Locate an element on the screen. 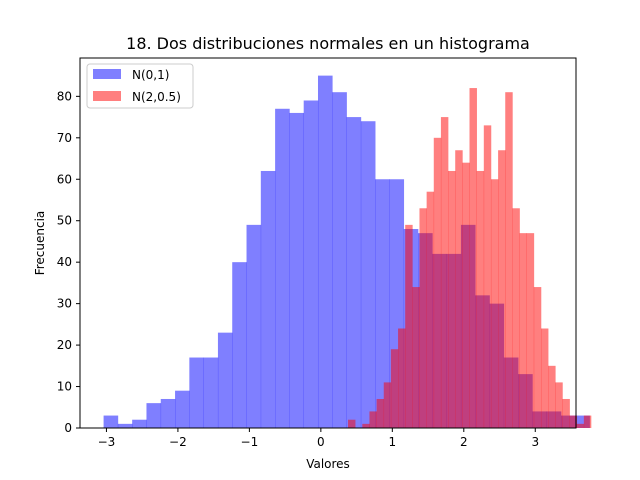 This screenshot has height=480, width=640. y-tick-label: 40 is located at coordinates (64, 262).